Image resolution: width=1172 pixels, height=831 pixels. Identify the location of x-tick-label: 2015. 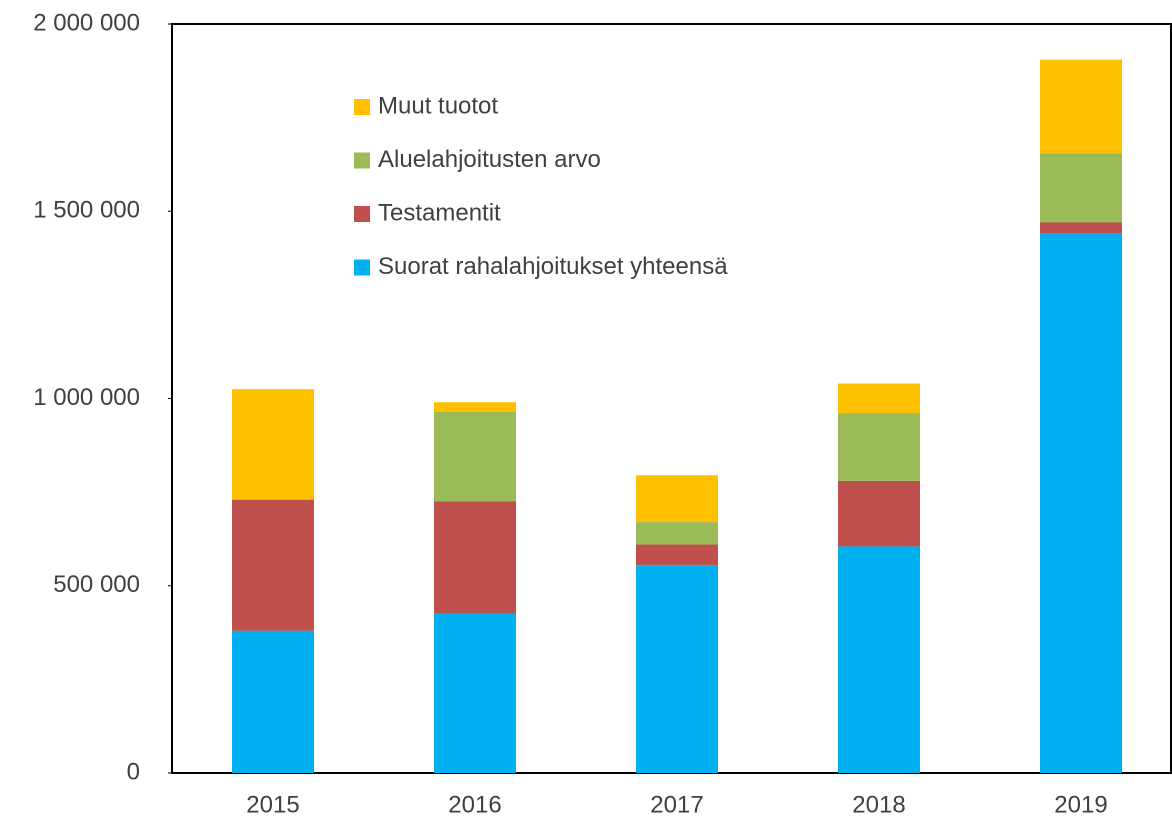
(272, 804).